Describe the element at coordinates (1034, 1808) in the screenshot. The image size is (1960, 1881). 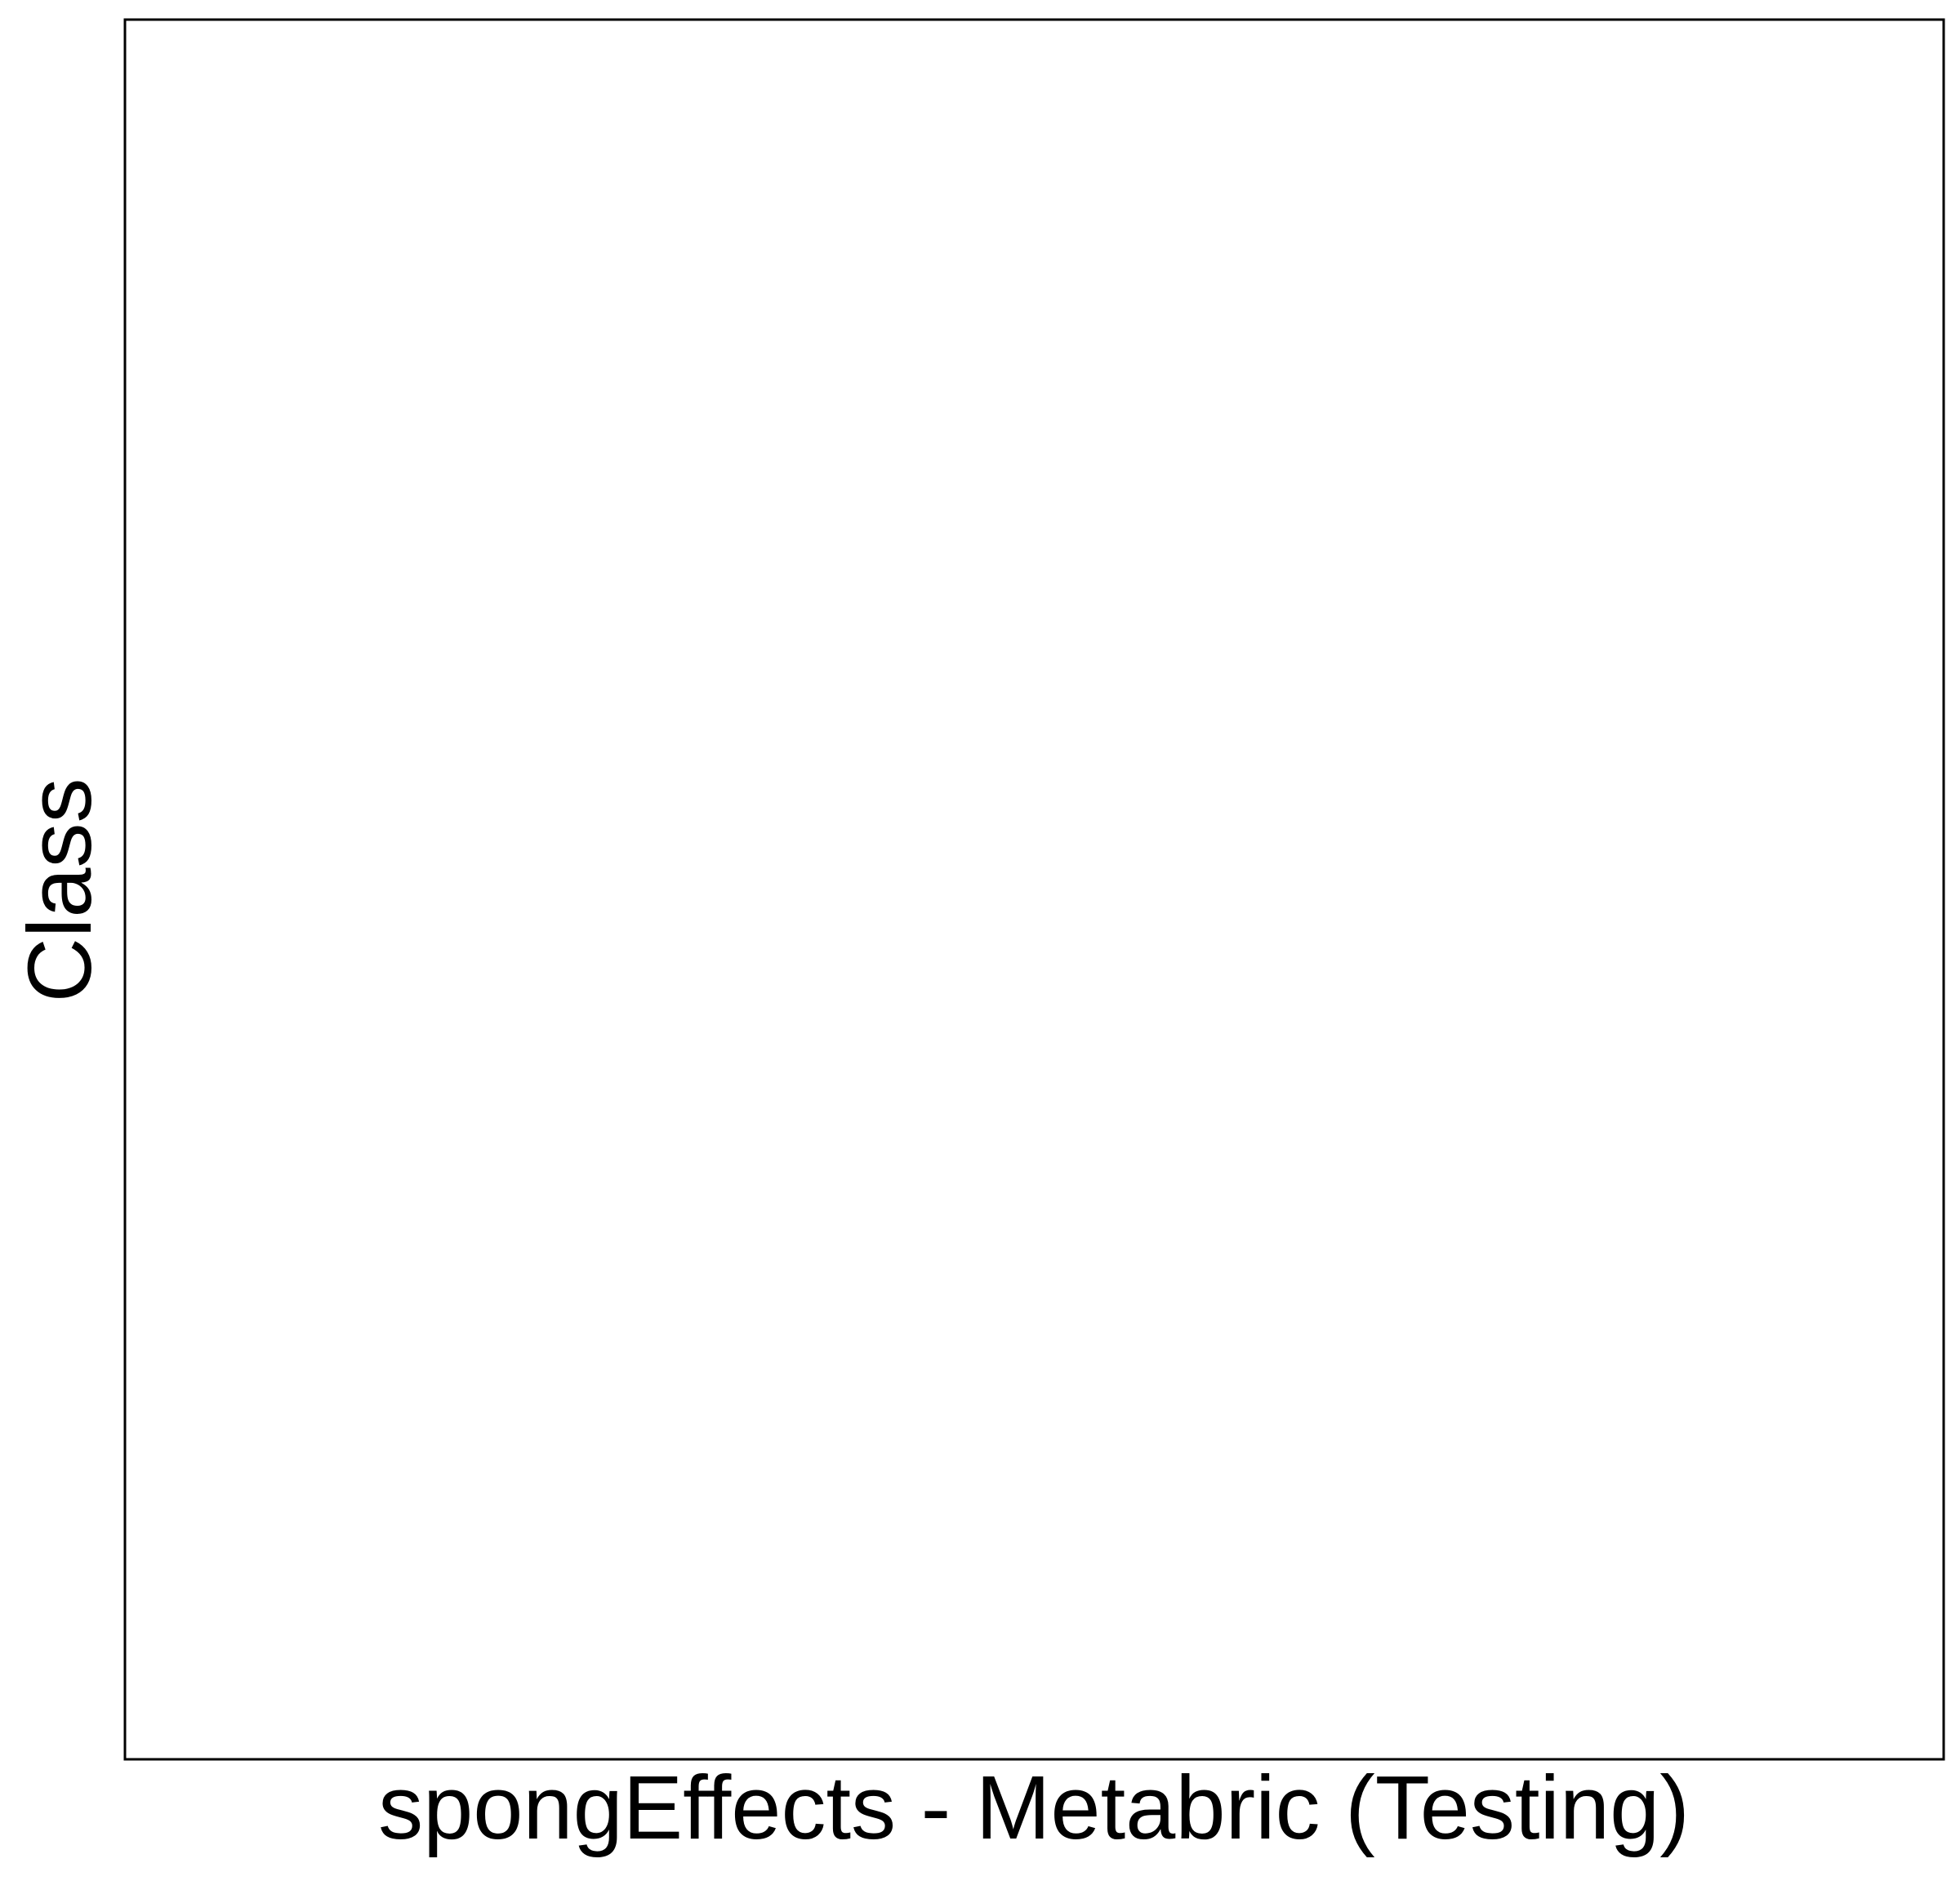
I see `x-axis-label: spongEffects - Metabric (Testing)` at that location.